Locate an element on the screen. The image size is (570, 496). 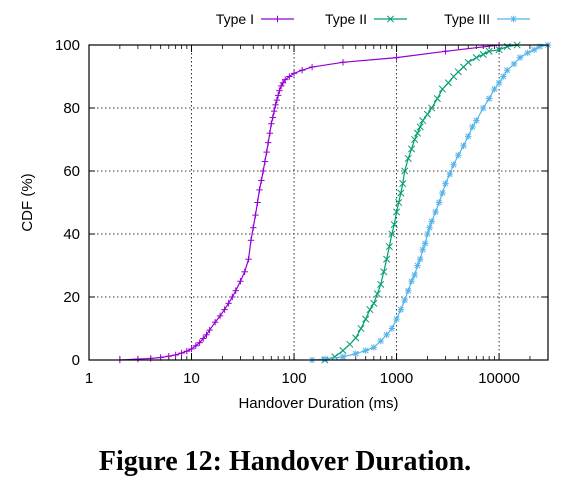
x-tick-label: 1 is located at coordinates (89, 378).